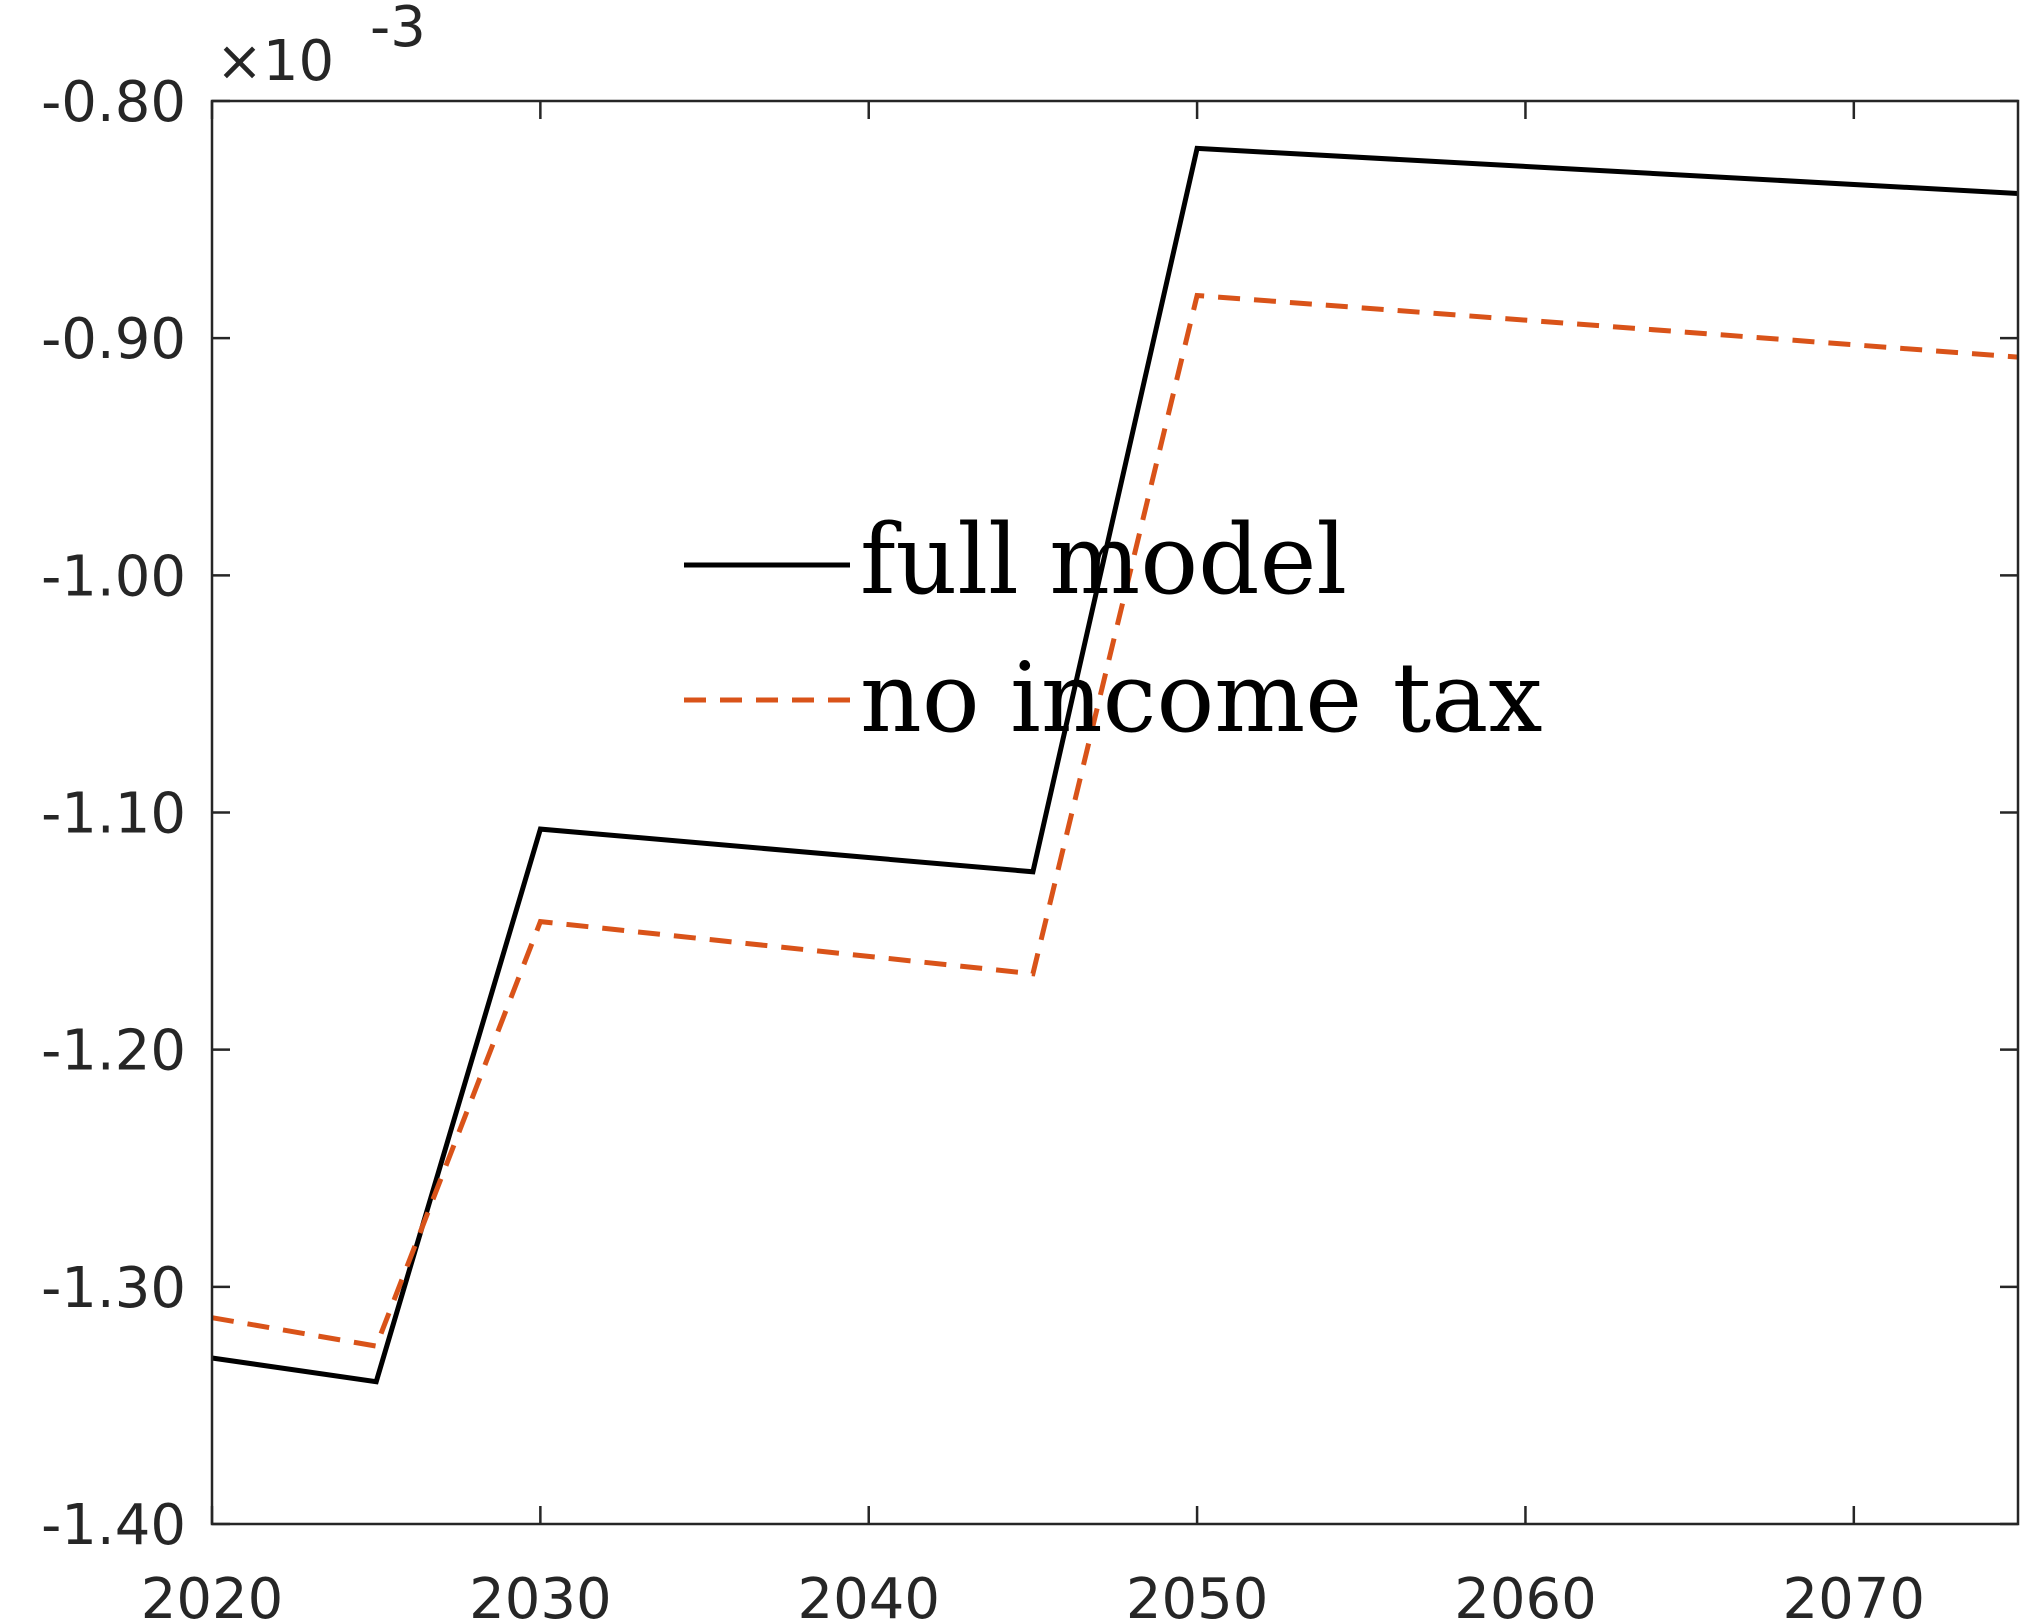 This screenshot has width=2023, height=1622. Describe the element at coordinates (1103, 560) in the screenshot. I see `legend-label-full-model: full model` at that location.